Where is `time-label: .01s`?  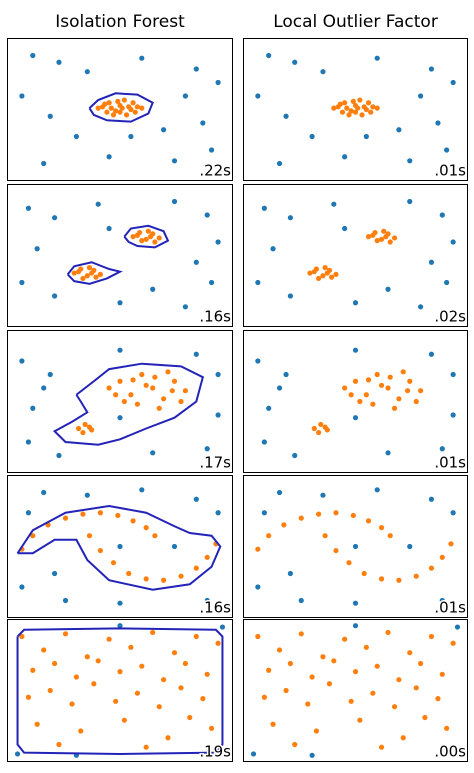
time-label: .01s is located at coordinates (450, 463).